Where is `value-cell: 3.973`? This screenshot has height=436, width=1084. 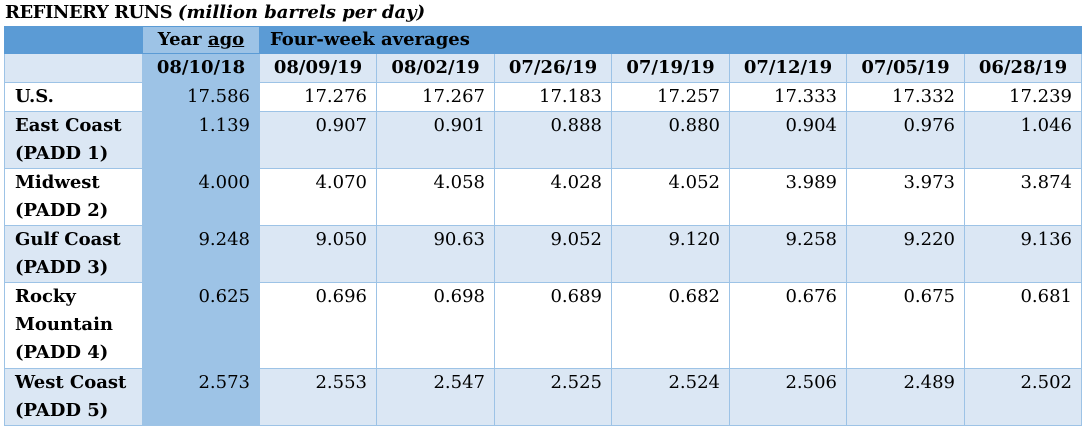
value-cell: 3.973 is located at coordinates (905, 197).